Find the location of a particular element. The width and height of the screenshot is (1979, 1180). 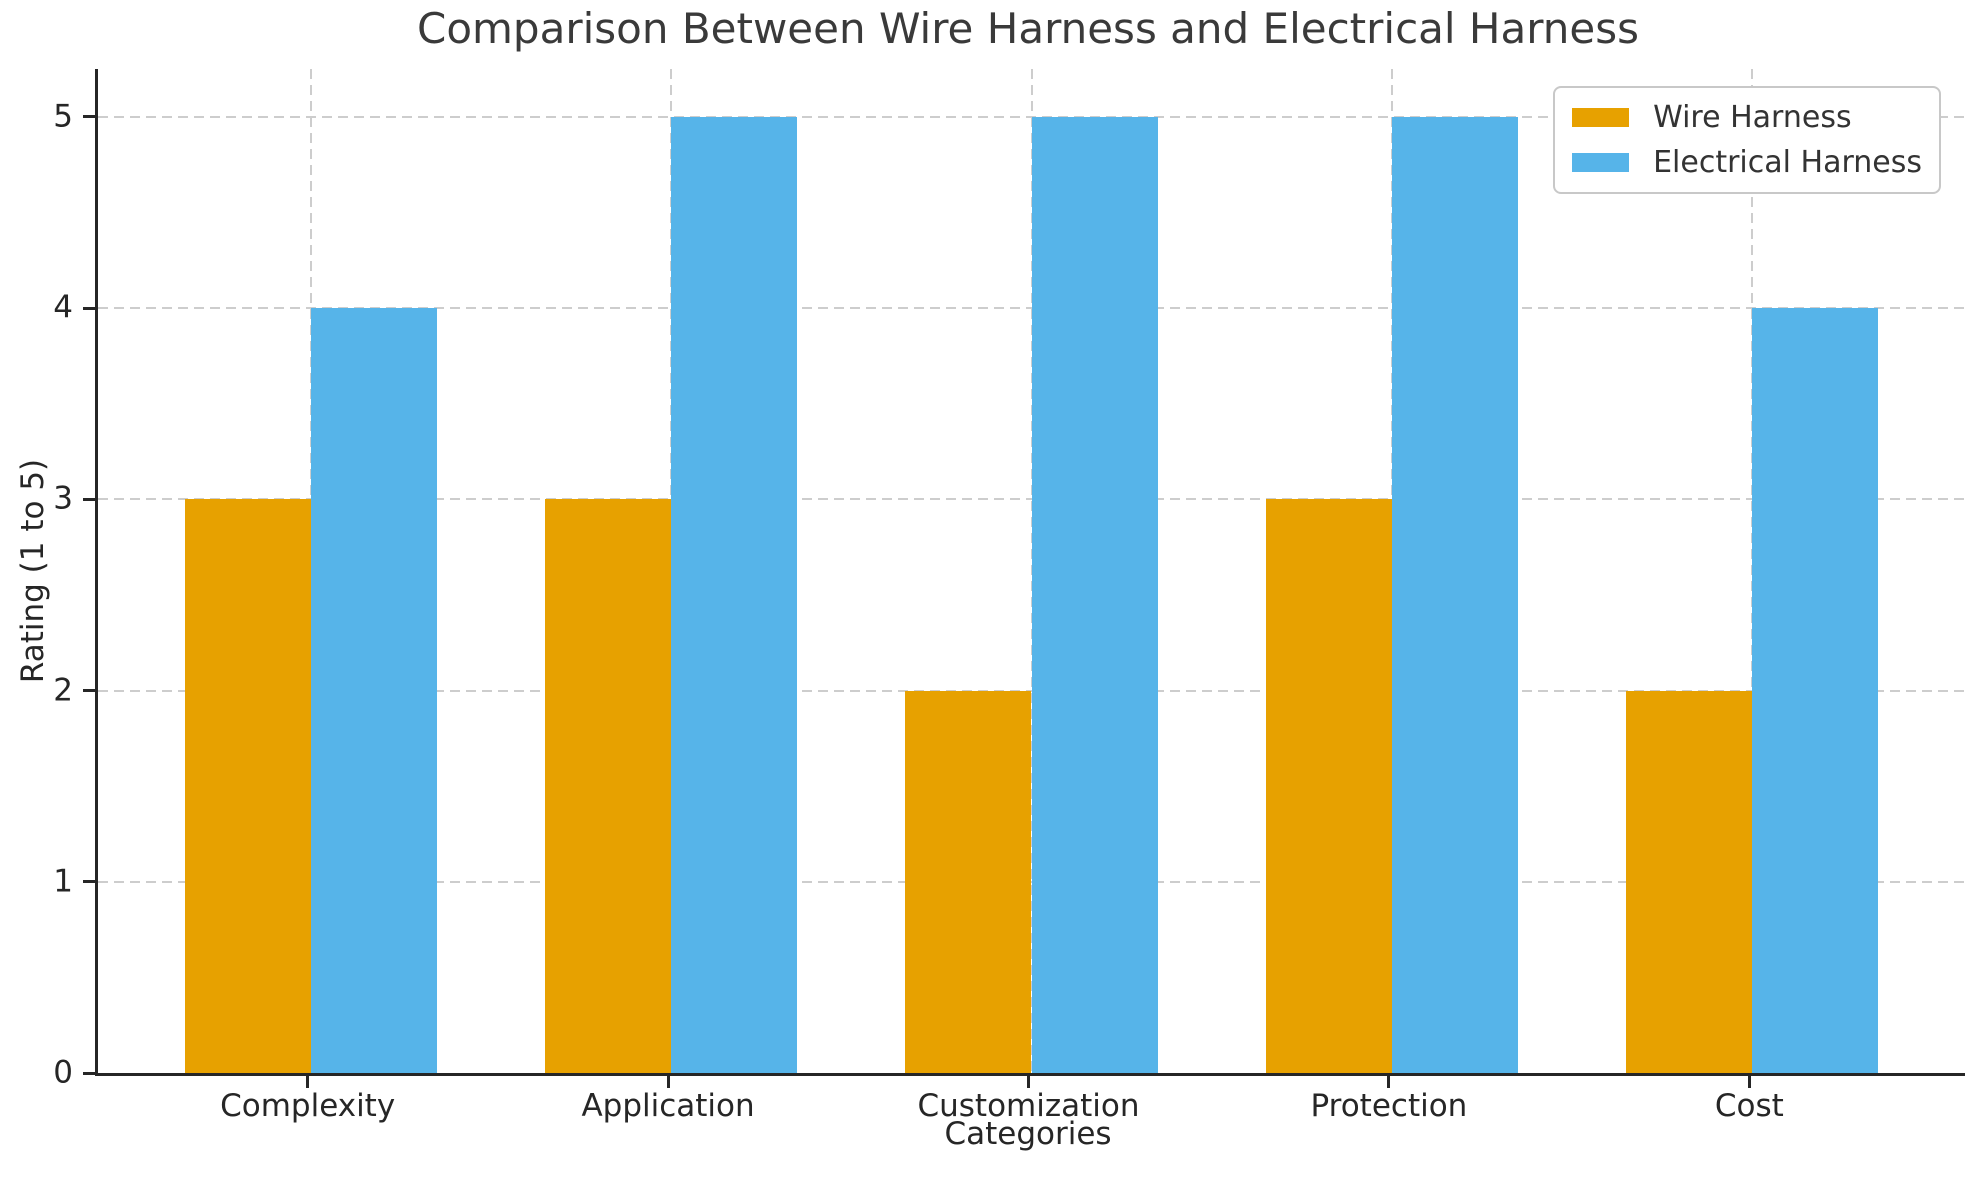

legend: Wire Harness Electrical Harness is located at coordinates (1747, 140).